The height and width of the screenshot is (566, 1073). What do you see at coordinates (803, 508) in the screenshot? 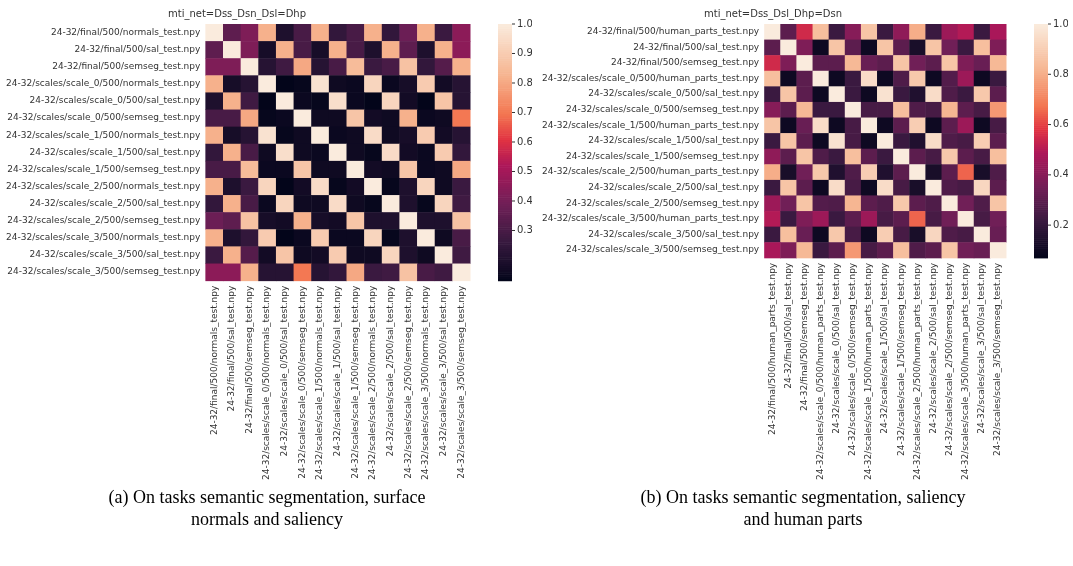
I see `text: (b) On tasks semantic segmentation, saliency and human parts` at bounding box center [803, 508].